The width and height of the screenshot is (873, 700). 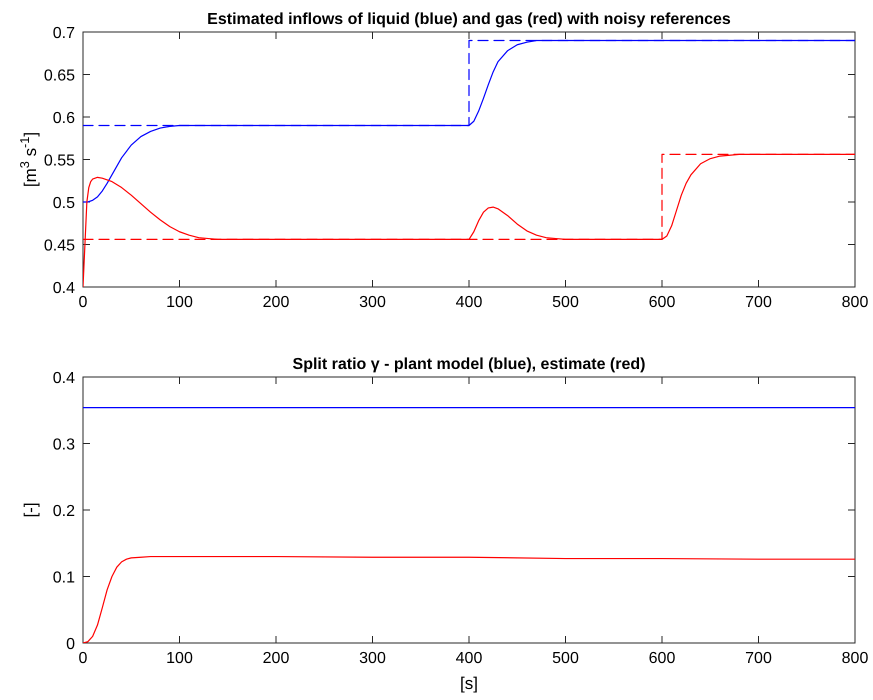 I want to click on y-tick-label: 0.6, so click(x=64, y=118).